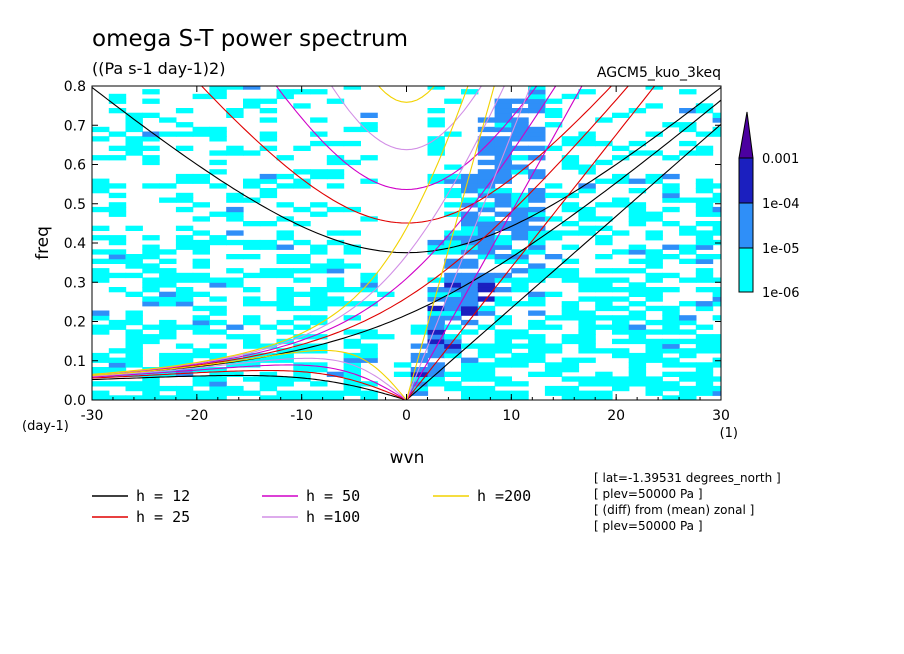  Describe the element at coordinates (648, 526) in the screenshot. I see `annotation-line: [ plev=50000 Pa ]` at that location.